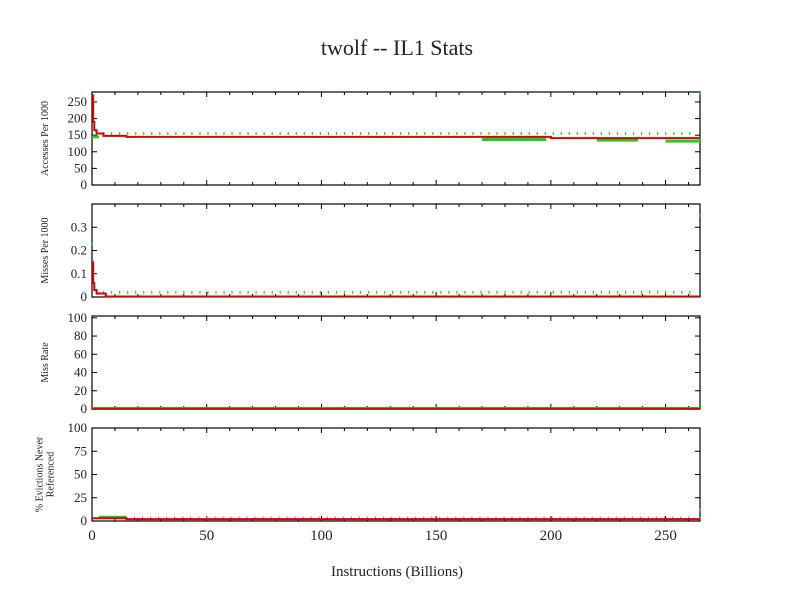  I want to click on y-axis-label: Misses Per 1000, so click(45, 250).